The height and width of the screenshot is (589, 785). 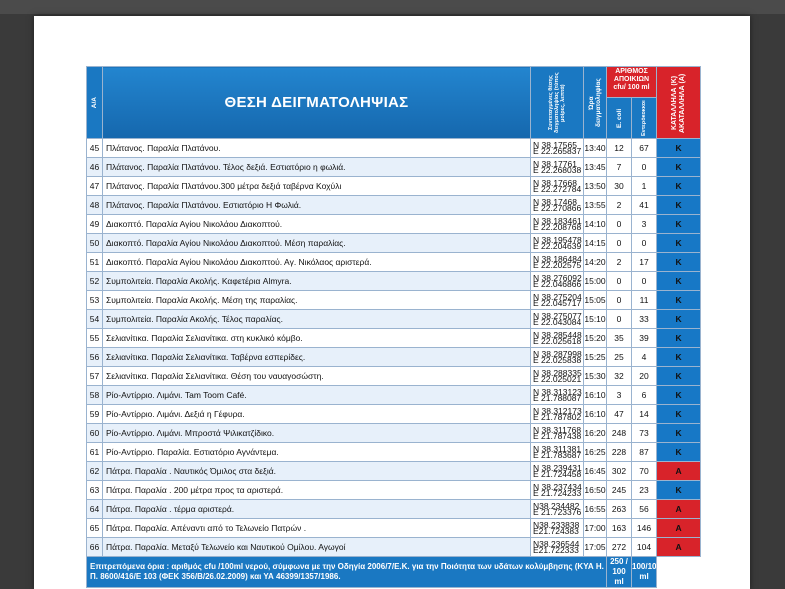 What do you see at coordinates (557, 414) in the screenshot?
I see `row-coordinates: N 38.312173 E 21.787802` at bounding box center [557, 414].